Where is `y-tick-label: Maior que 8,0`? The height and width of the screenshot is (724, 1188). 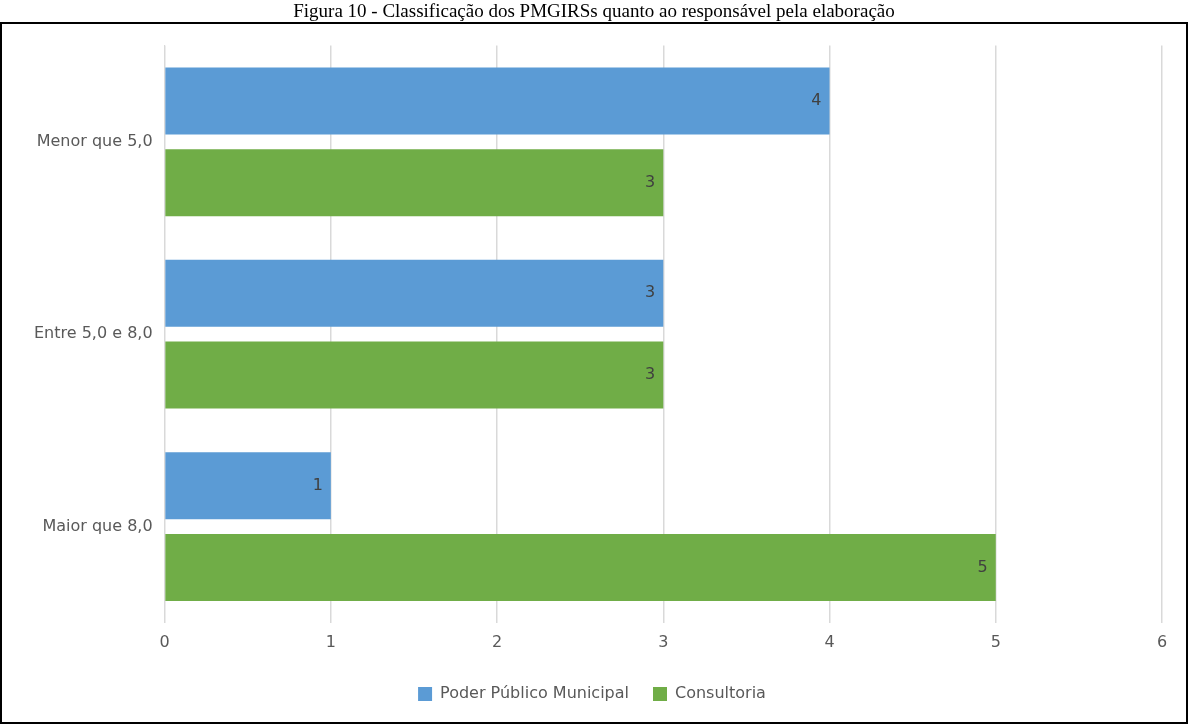 y-tick-label: Maior que 8,0 is located at coordinates (97, 525).